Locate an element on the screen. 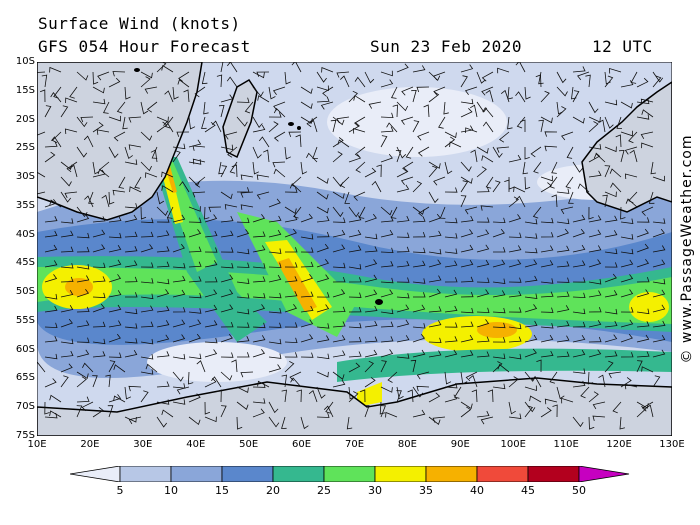 Image resolution: width=700 pixels, height=525 pixels. longitude-label: 30E is located at coordinates (143, 444).